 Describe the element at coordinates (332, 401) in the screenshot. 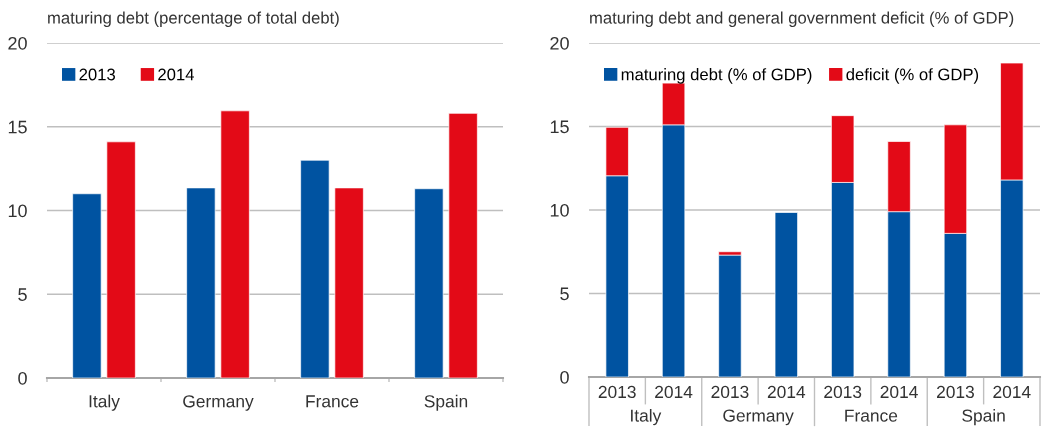

I see `x-tick-label: France` at that location.